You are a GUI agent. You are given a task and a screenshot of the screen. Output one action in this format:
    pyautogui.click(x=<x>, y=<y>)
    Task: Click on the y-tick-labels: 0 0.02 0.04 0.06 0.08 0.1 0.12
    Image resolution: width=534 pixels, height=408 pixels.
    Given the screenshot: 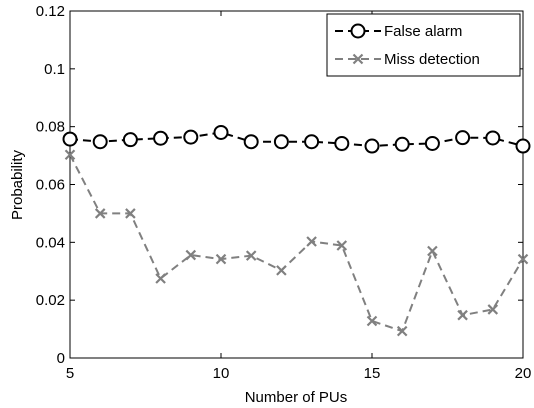 What is the action you would take?
    pyautogui.click(x=50, y=185)
    